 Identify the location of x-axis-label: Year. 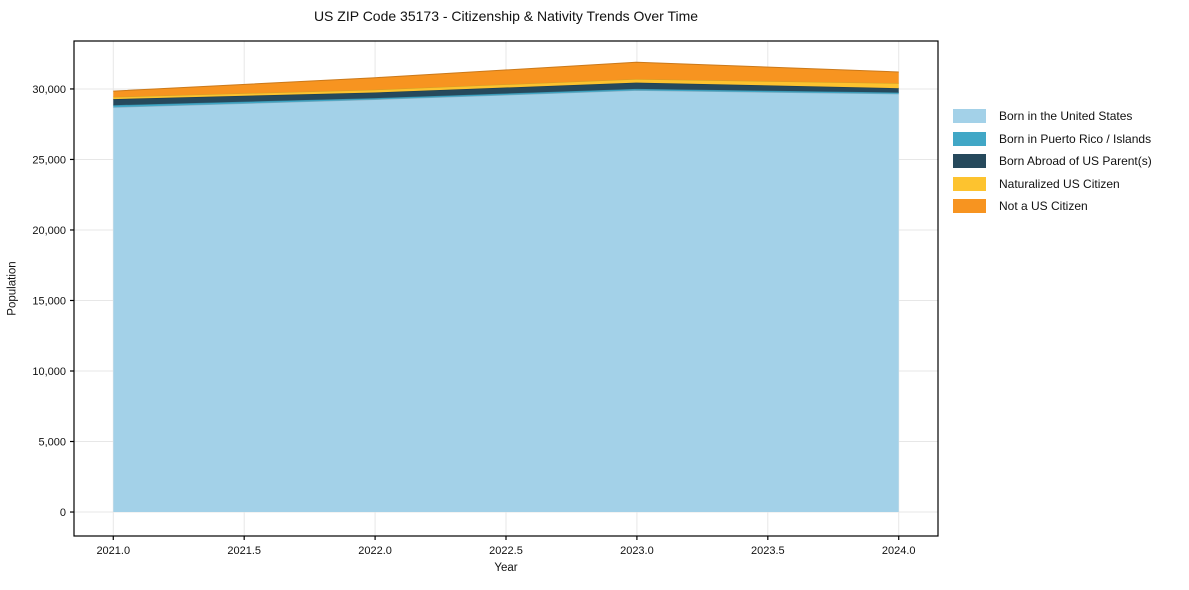
(506, 568).